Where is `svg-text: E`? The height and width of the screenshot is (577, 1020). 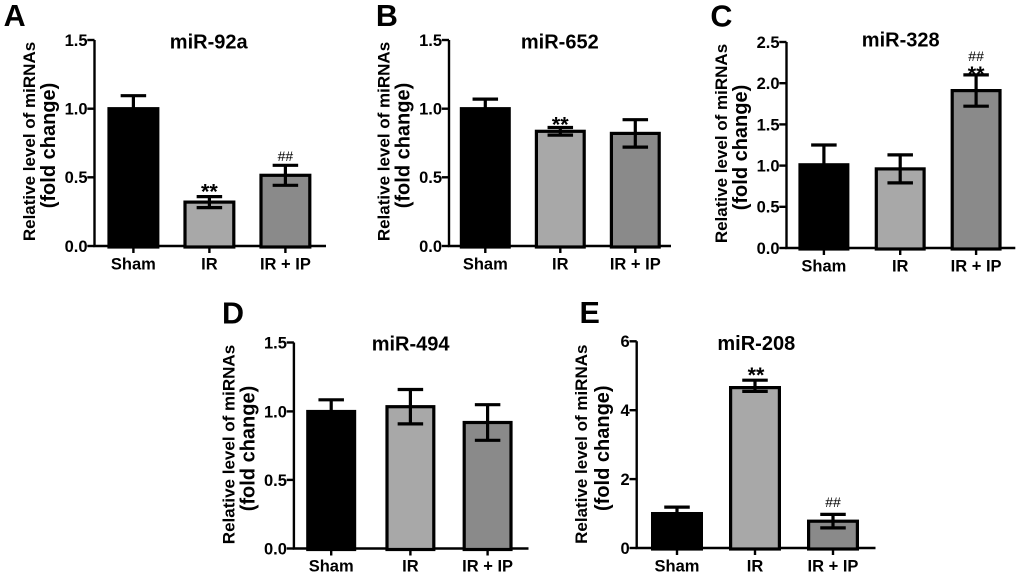 svg-text: E is located at coordinates (590, 313).